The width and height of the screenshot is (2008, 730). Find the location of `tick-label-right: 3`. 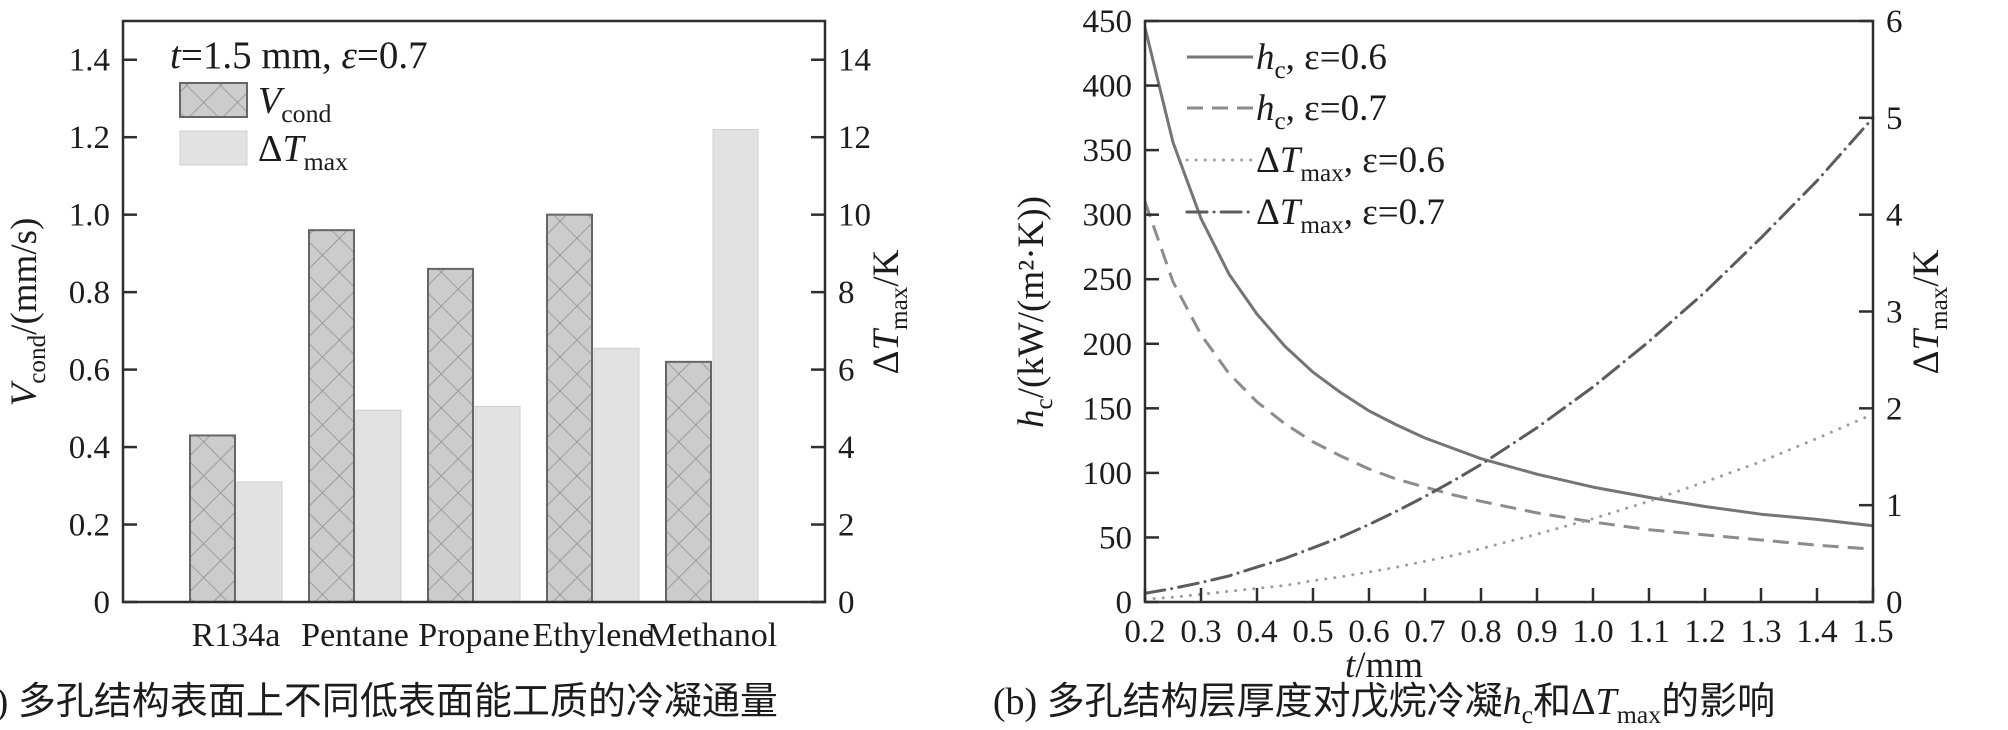

tick-label-right: 3 is located at coordinates (1894, 313).